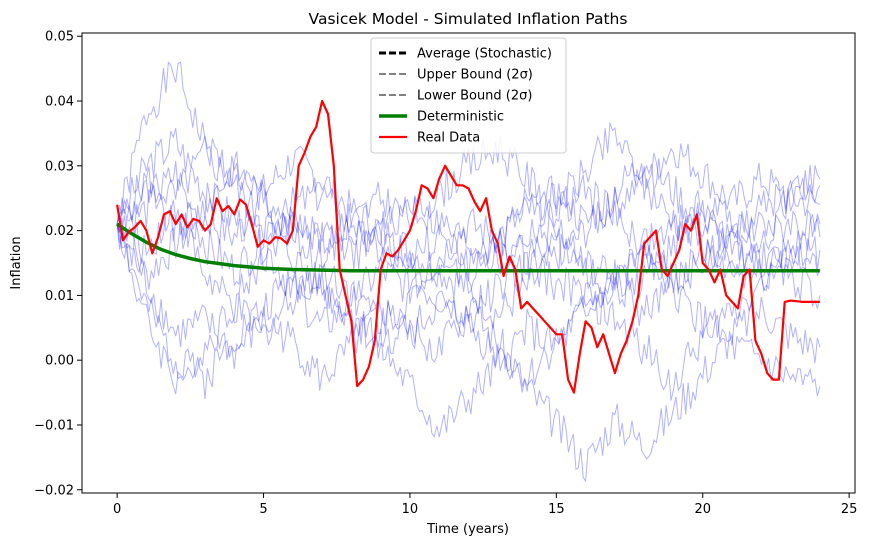 The image size is (869, 547). I want to click on x-tick-label: 20, so click(702, 509).